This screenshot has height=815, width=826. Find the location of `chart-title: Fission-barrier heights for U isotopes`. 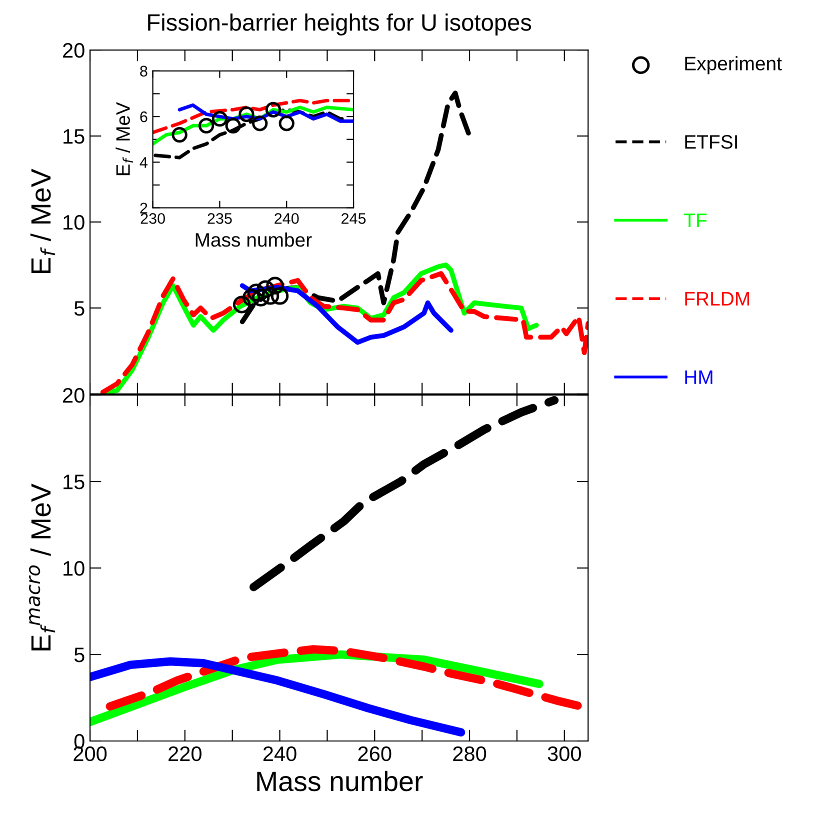

chart-title: Fission-barrier heights for U isotopes is located at coordinates (340, 24).